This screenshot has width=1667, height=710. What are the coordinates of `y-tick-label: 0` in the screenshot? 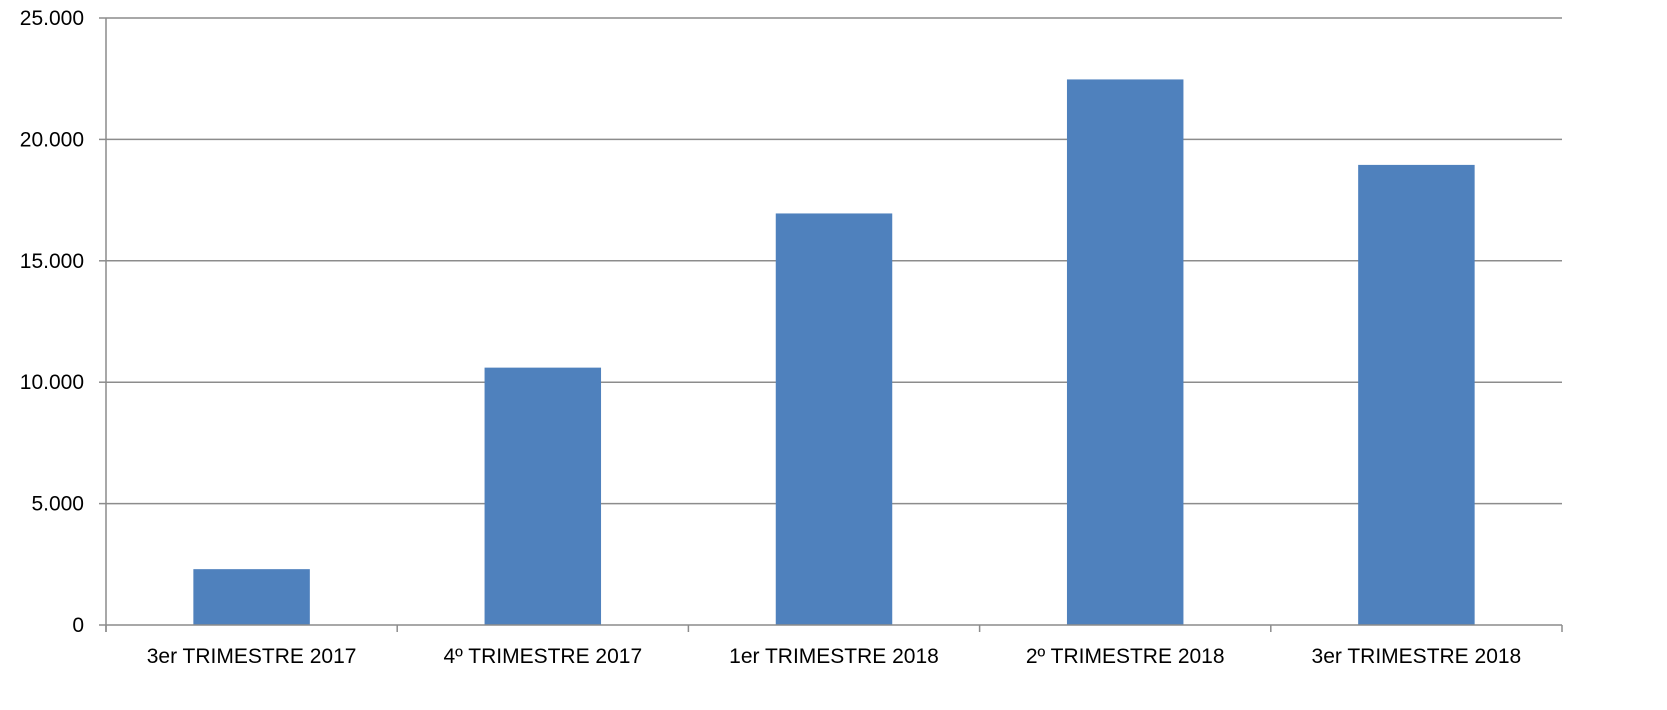 It's located at (78, 625).